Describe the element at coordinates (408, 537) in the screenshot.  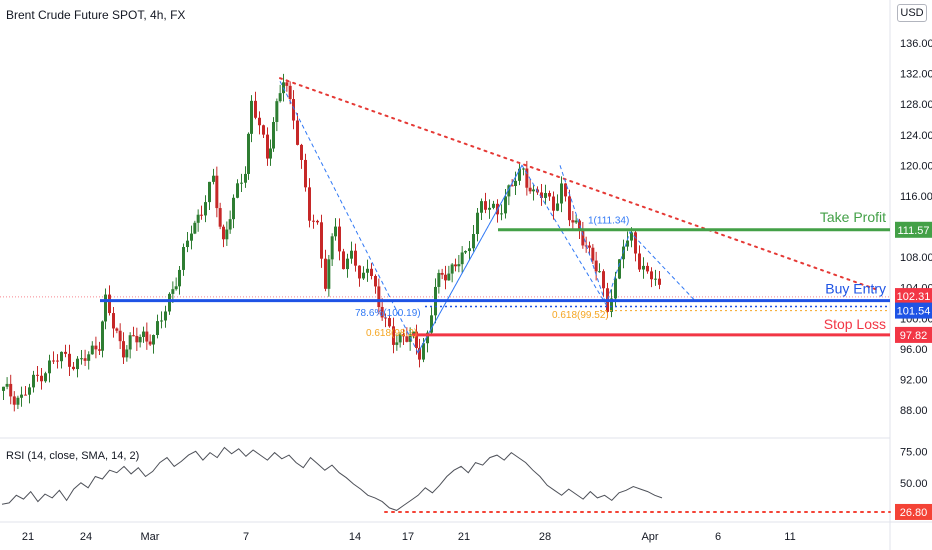
I see `x-tick-label: 17` at that location.